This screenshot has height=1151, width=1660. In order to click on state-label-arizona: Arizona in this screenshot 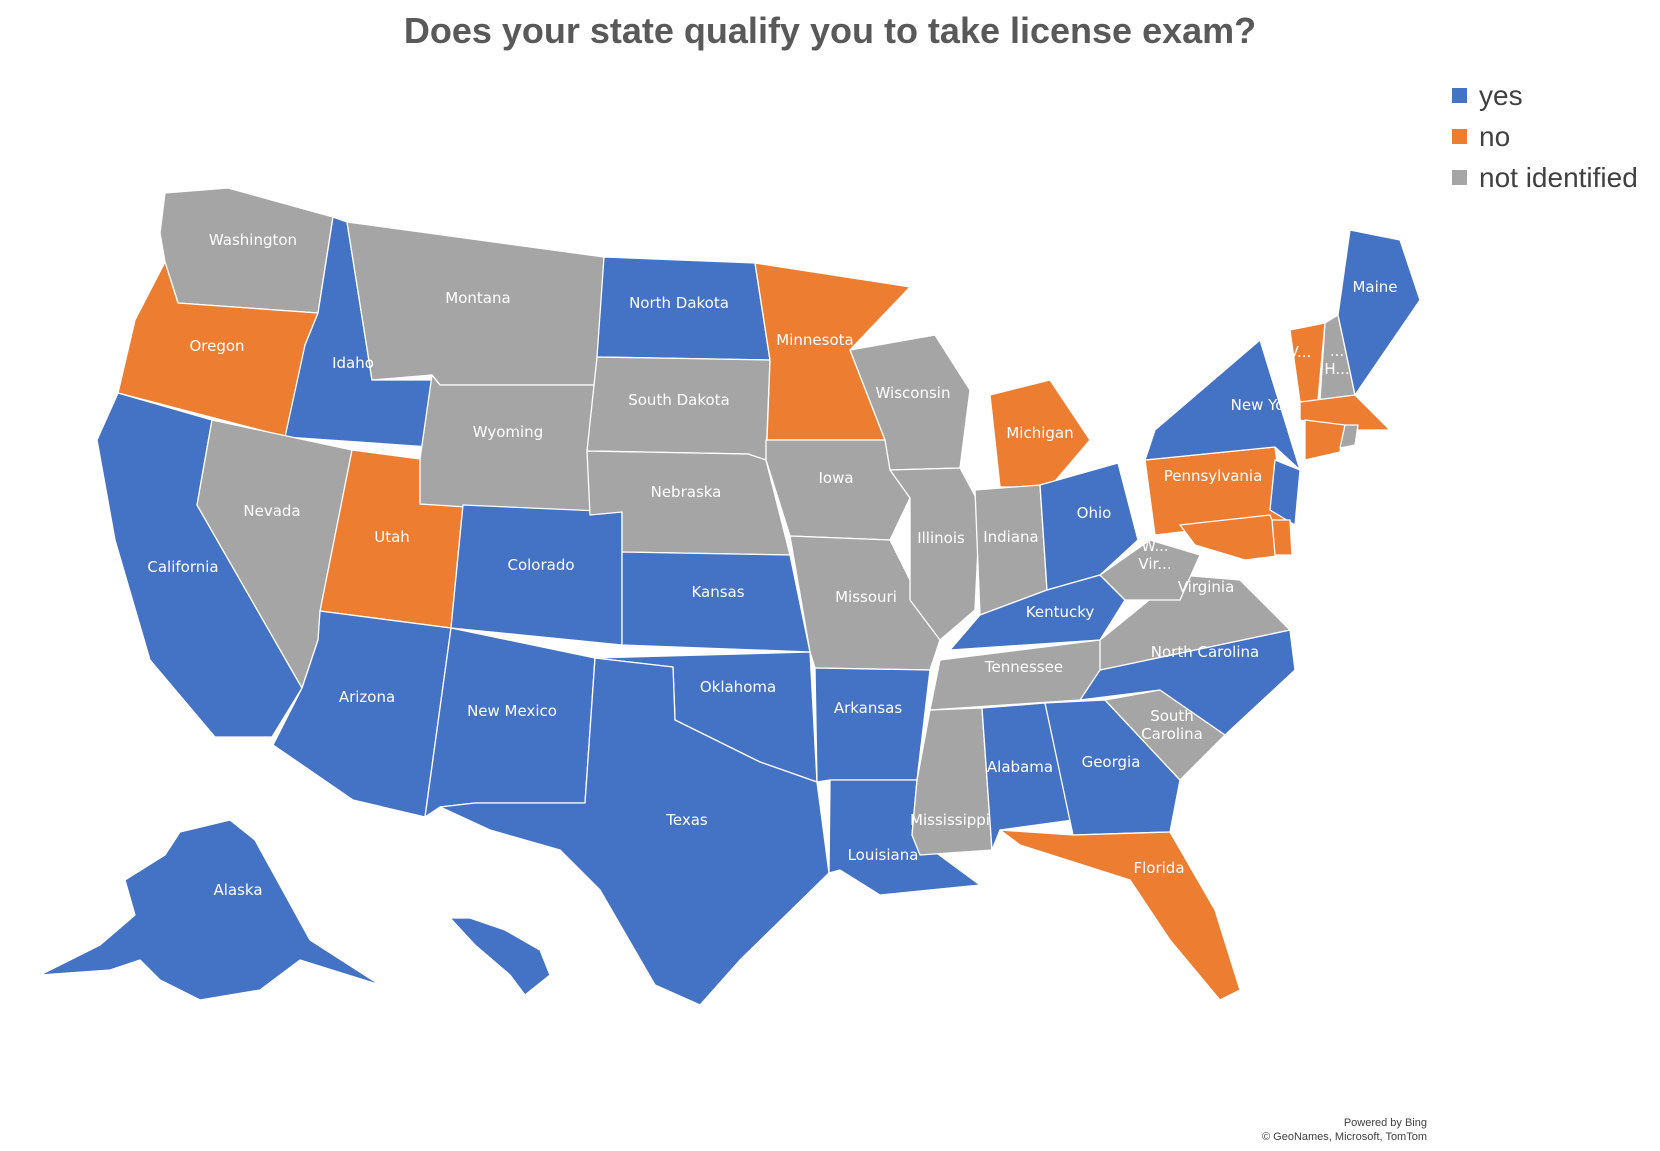, I will do `click(367, 697)`.